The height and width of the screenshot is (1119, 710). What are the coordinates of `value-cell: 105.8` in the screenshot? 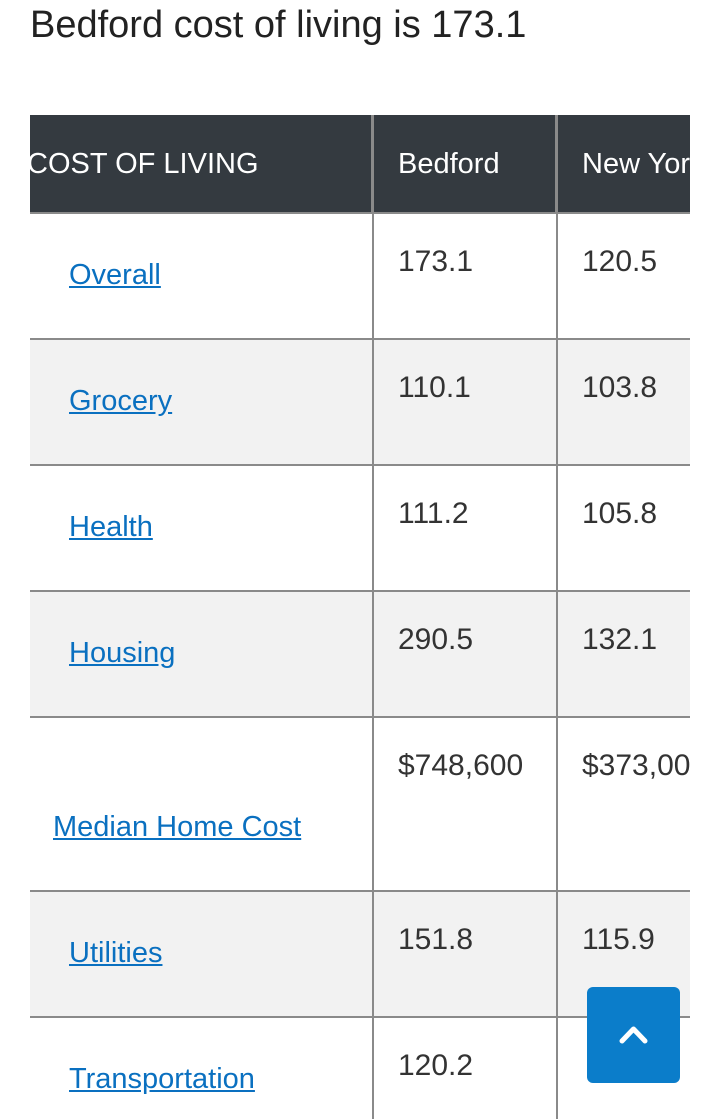 It's located at (620, 513).